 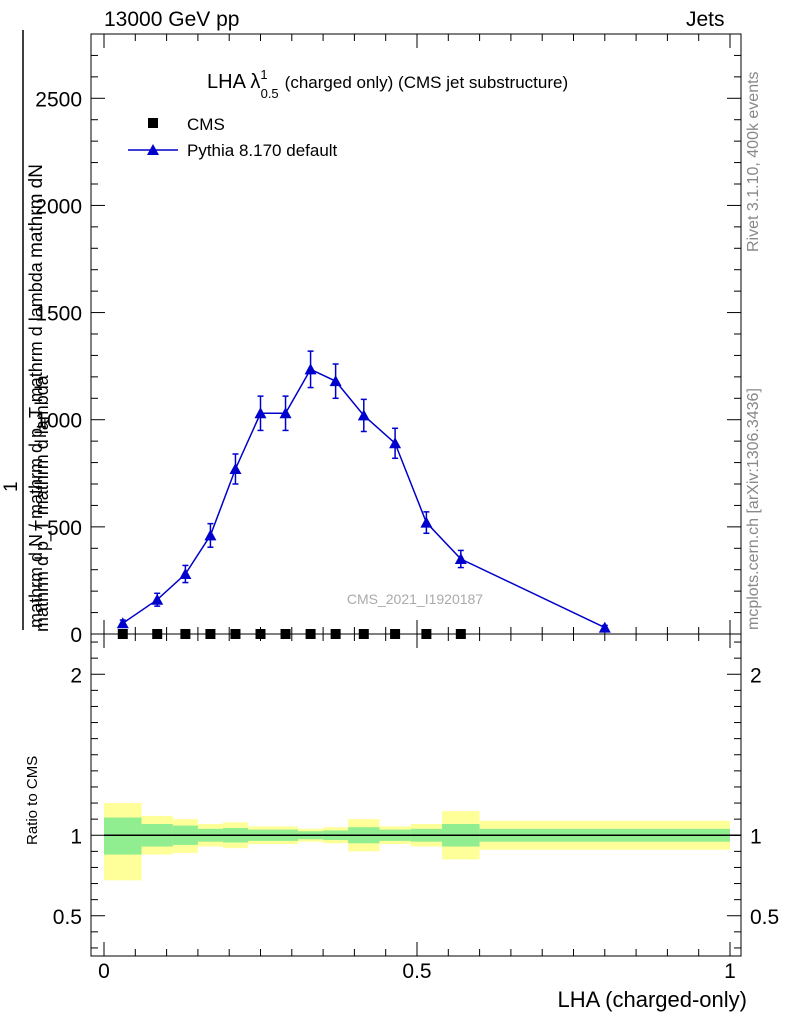 I want to click on y-tick-label: 500, so click(x=64, y=528).